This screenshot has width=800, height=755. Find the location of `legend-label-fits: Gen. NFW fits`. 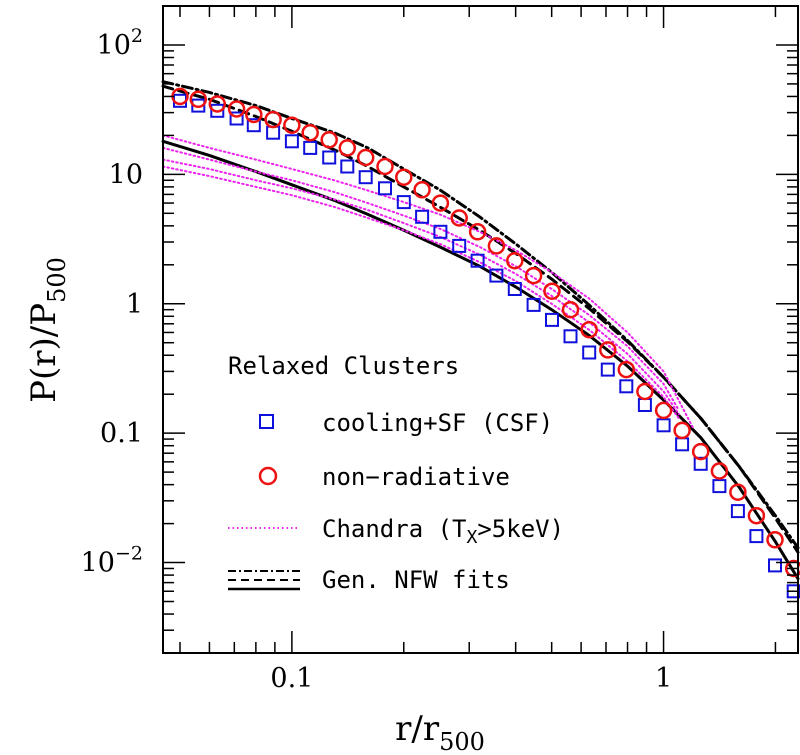

legend-label-fits: Gen. NFW fits is located at coordinates (416, 580).